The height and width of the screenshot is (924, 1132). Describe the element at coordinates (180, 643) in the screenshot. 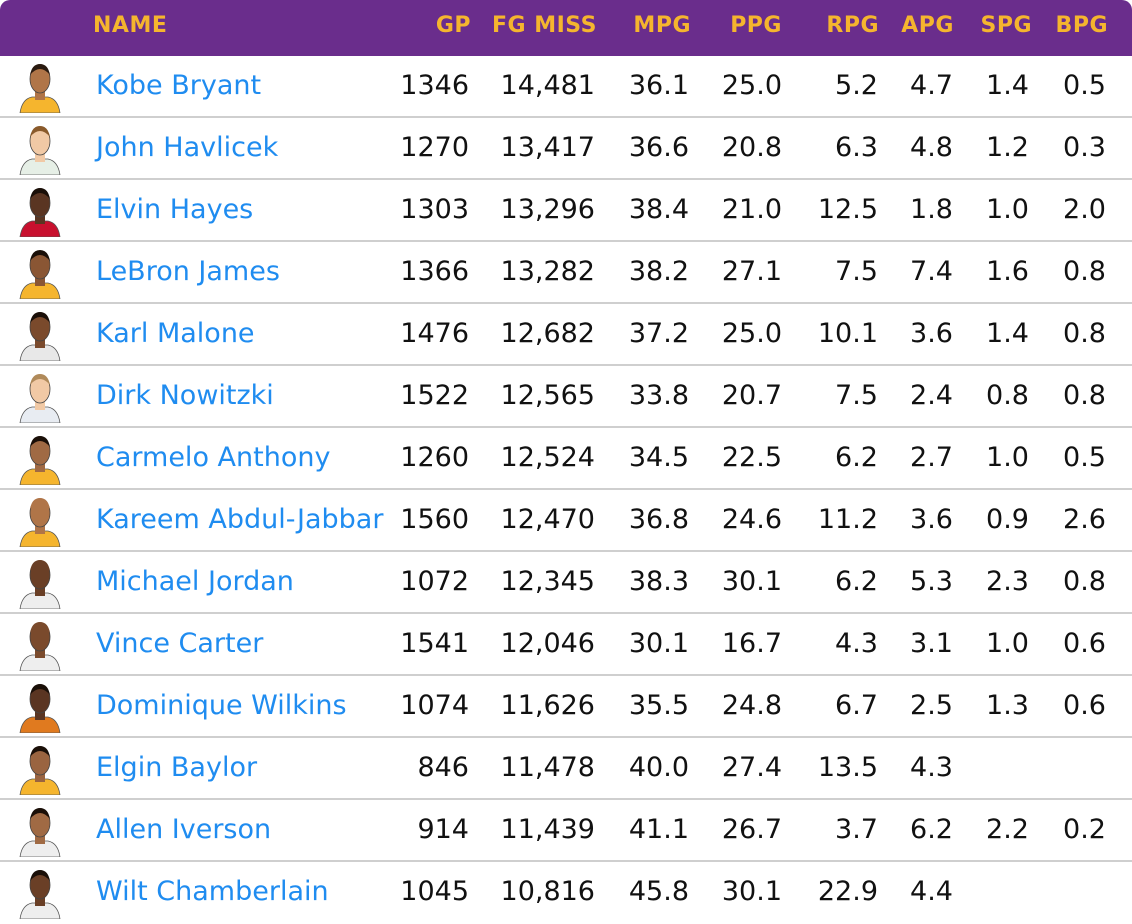

I see `player-name-link: Vince Carter` at that location.